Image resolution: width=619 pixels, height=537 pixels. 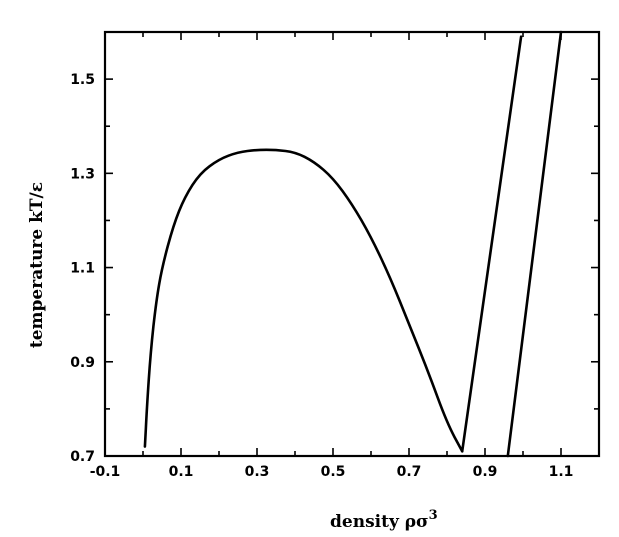 I want to click on x-tick-label: 1.1, so click(x=561, y=472).